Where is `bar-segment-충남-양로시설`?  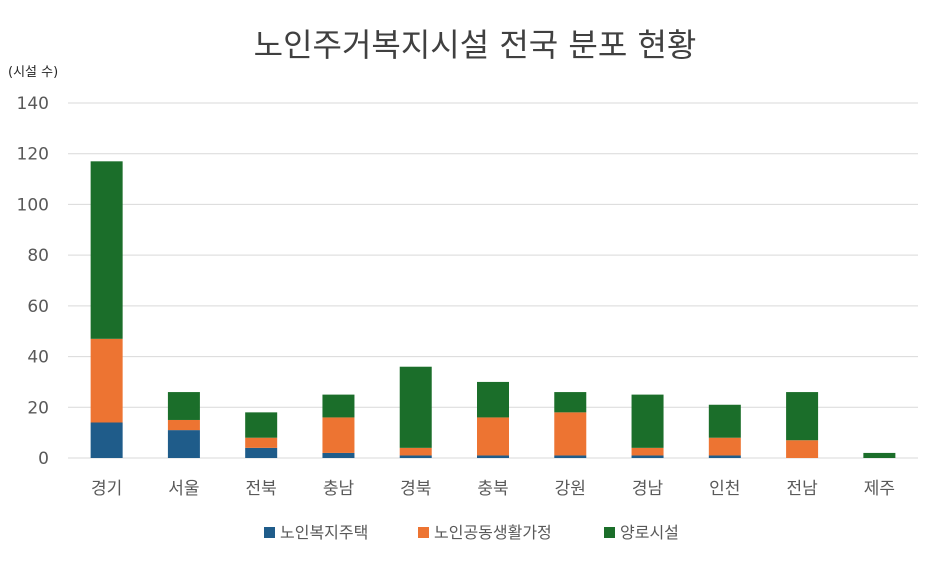 bar-segment-충남-양로시설 is located at coordinates (338, 406).